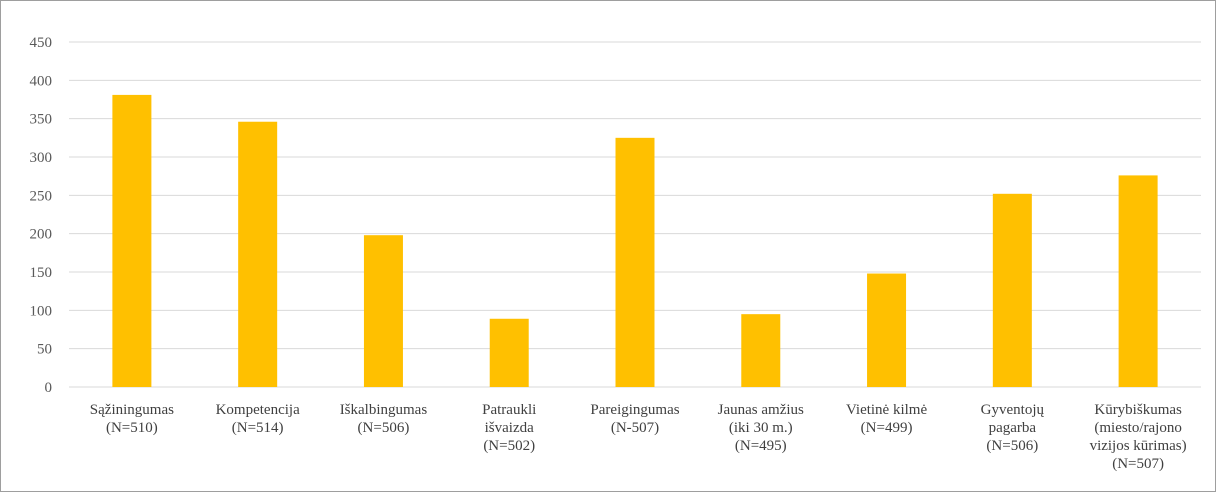 This screenshot has height=493, width=1216. What do you see at coordinates (1138, 410) in the screenshot?
I see `x-category-label-line: Kūrybiškumas` at bounding box center [1138, 410].